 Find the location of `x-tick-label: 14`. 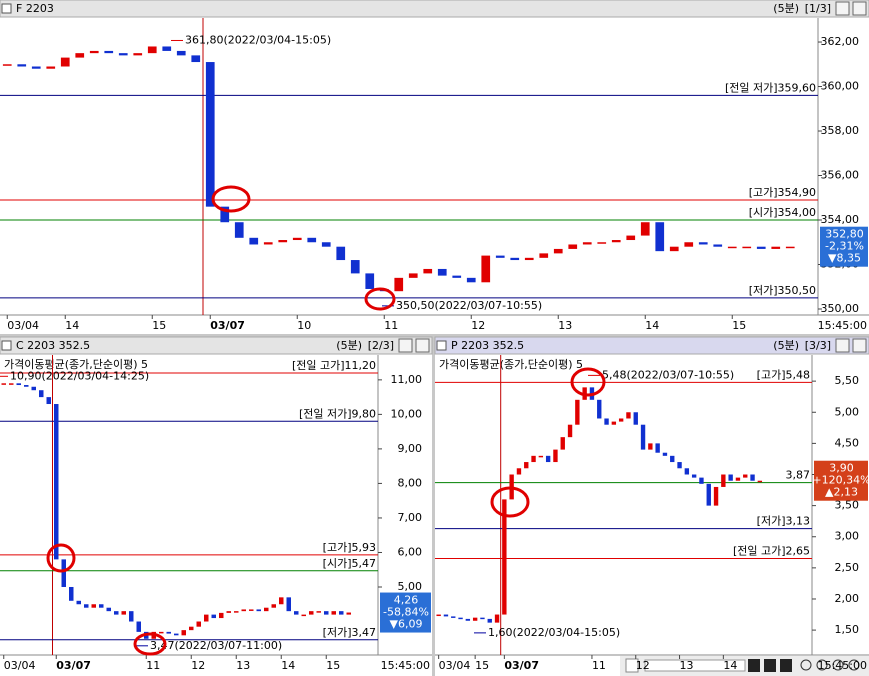

x-tick-label: 14 is located at coordinates (288, 665).